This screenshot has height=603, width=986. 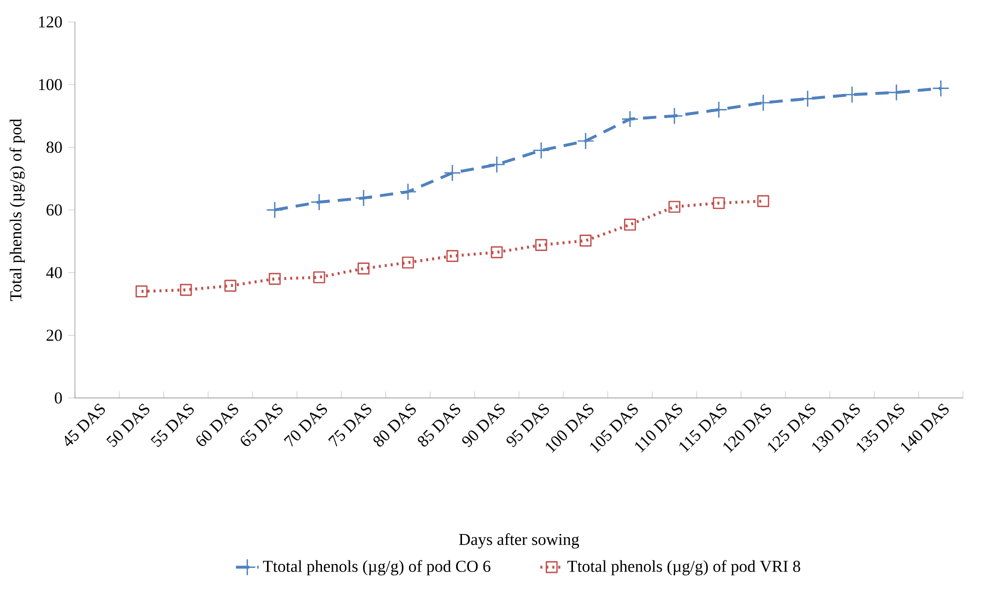 What do you see at coordinates (683, 568) in the screenshot?
I see `legend-label: Ttotal phenols (µg/g) of pod VRI 8` at bounding box center [683, 568].